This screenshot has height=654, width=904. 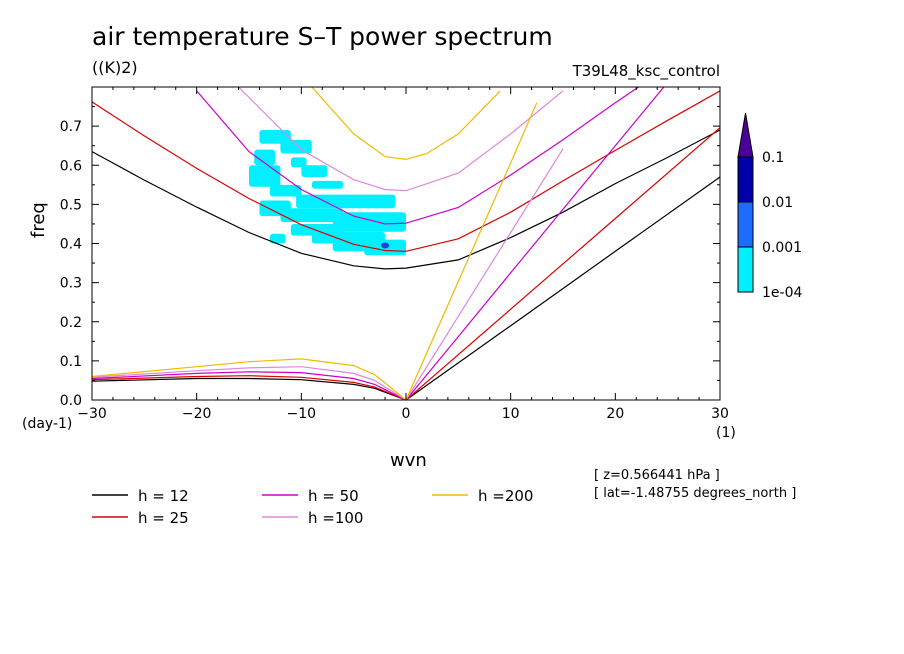 What do you see at coordinates (505, 496) in the screenshot?
I see `legend-label-4: h =200` at bounding box center [505, 496].